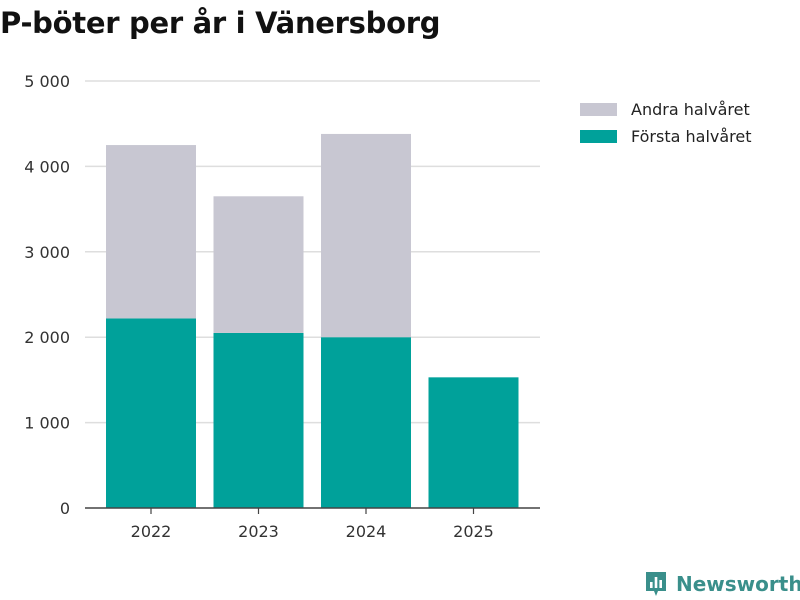 The height and width of the screenshot is (600, 800). Describe the element at coordinates (151, 232) in the screenshot. I see `bar-2022-andra` at that location.